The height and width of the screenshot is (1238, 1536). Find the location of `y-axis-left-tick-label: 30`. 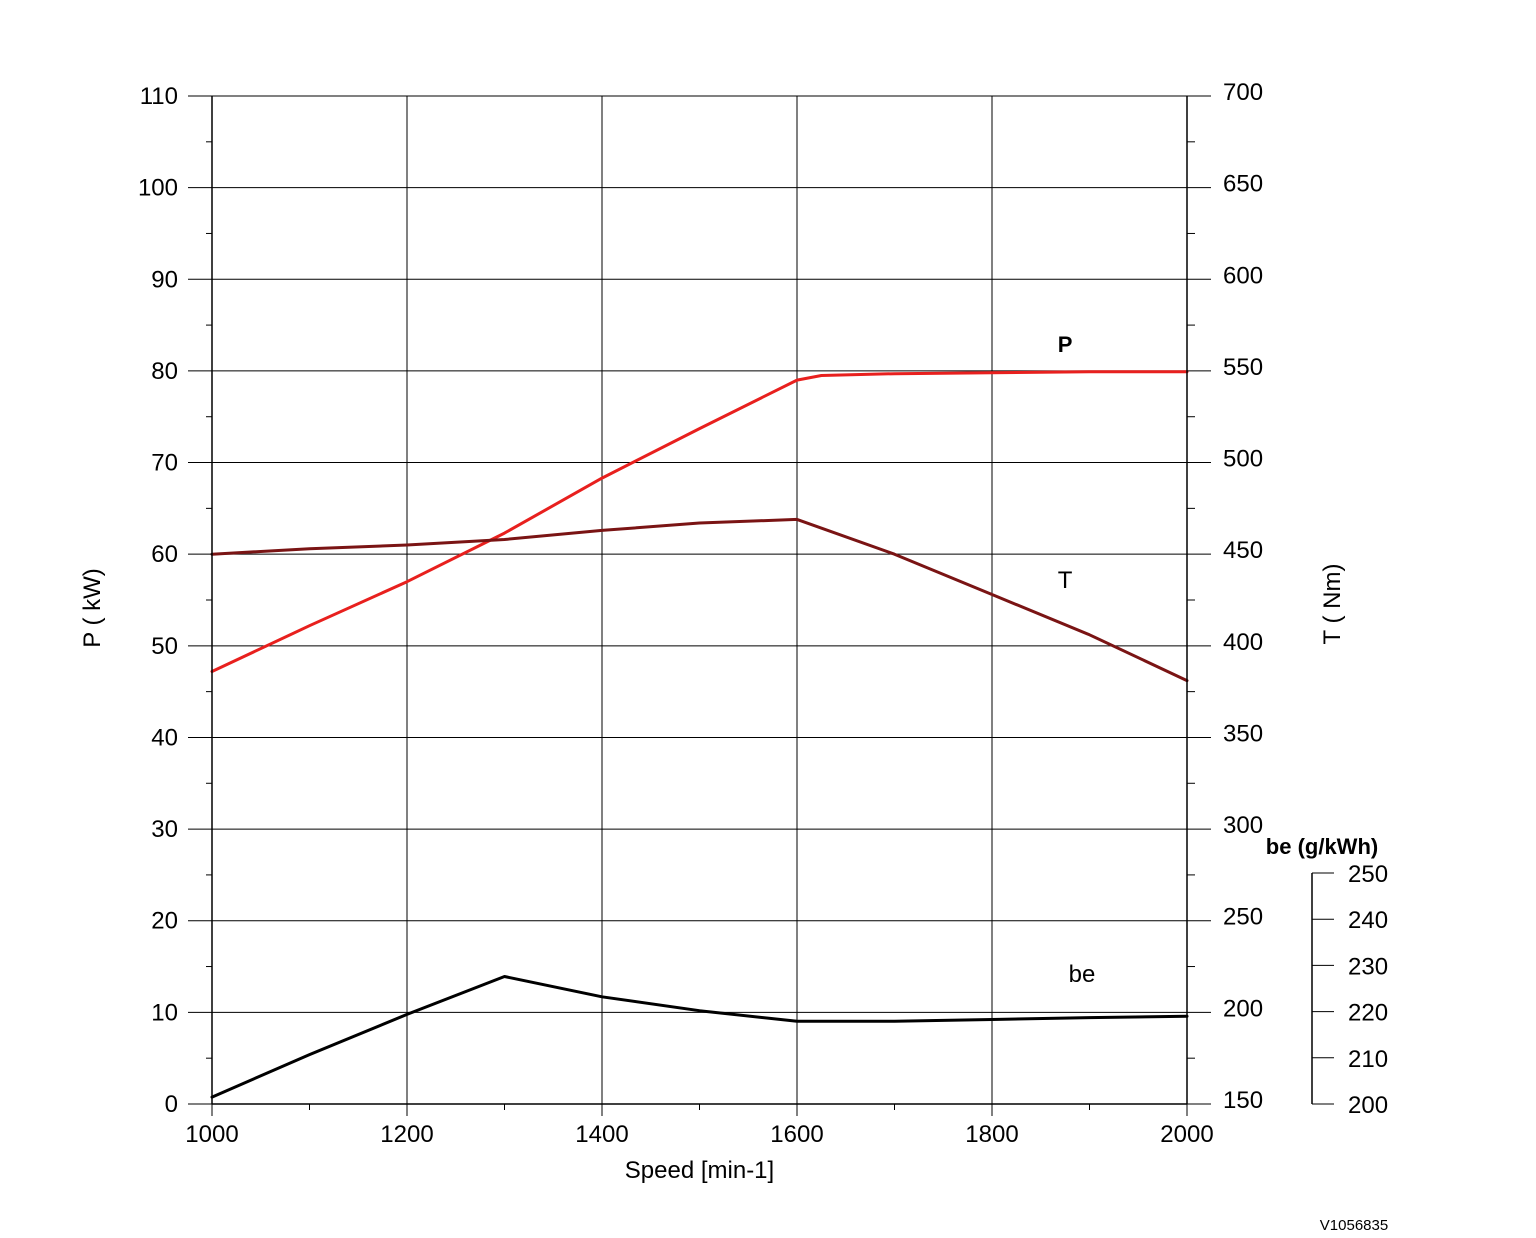

y-axis-left-tick-label: 30 is located at coordinates (164, 829).